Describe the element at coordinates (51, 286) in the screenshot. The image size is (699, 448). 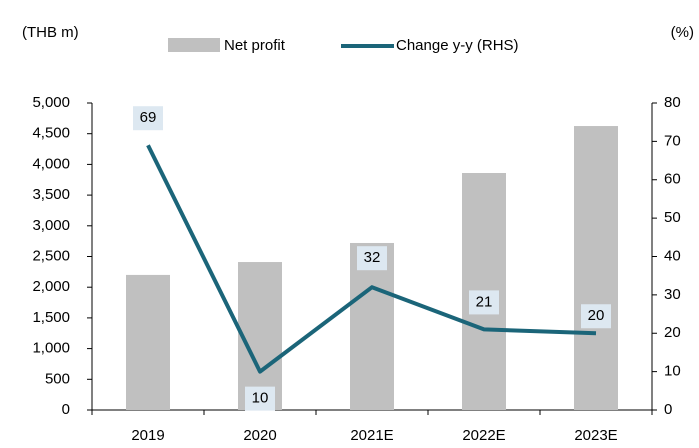
I see `y-tick-label: 2,000` at that location.